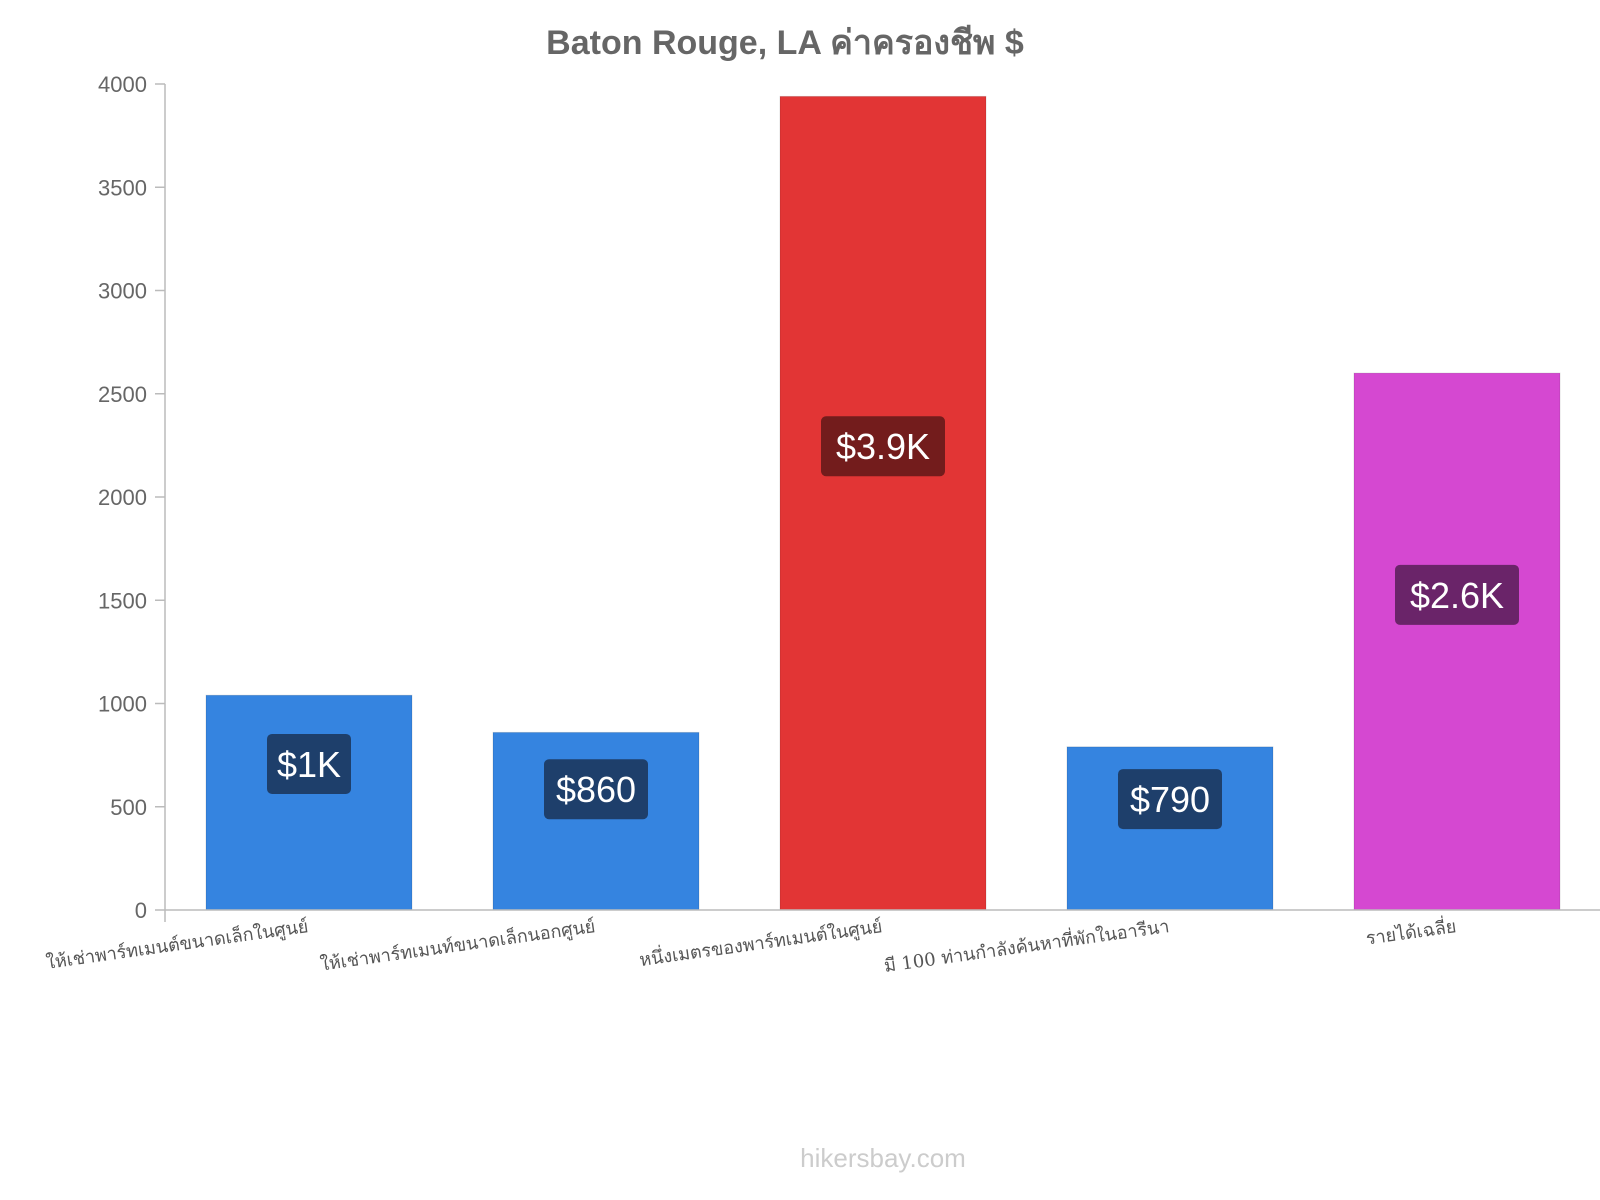  I want to click on y-tick-label: 1000, so click(122, 704).